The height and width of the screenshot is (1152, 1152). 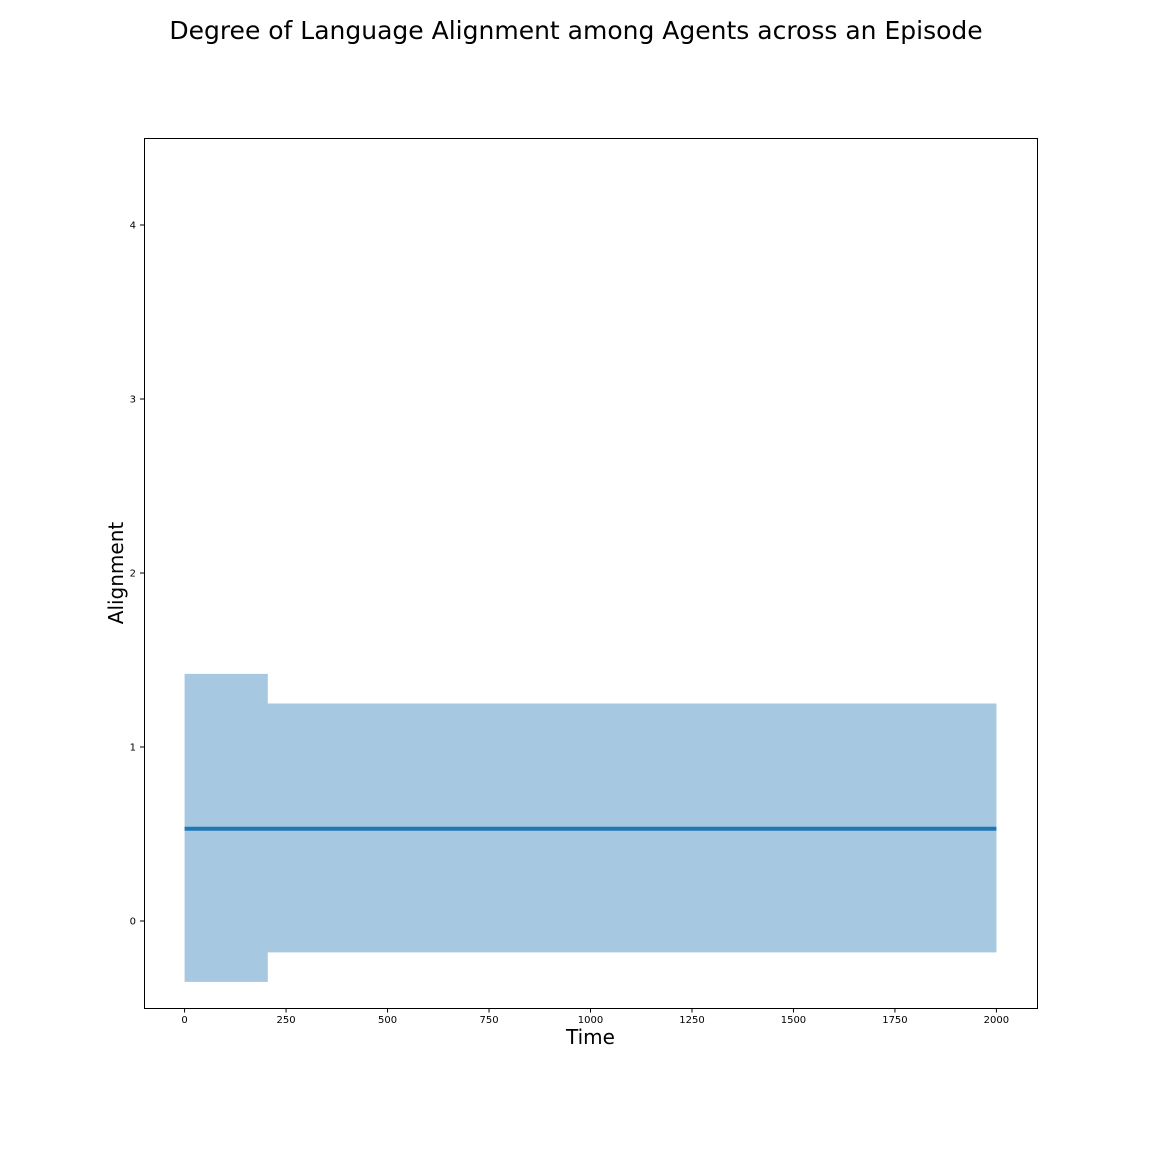 I want to click on x-tick-label: 2000, so click(x=996, y=1020).